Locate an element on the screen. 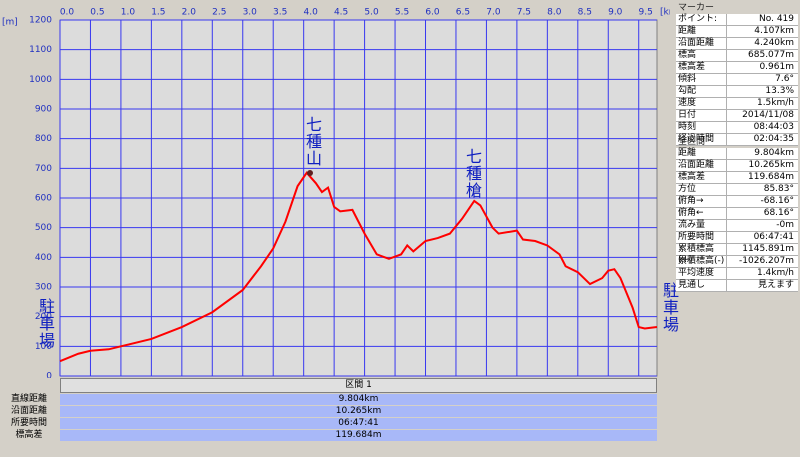  panel-value: 4.107km is located at coordinates (774, 31).